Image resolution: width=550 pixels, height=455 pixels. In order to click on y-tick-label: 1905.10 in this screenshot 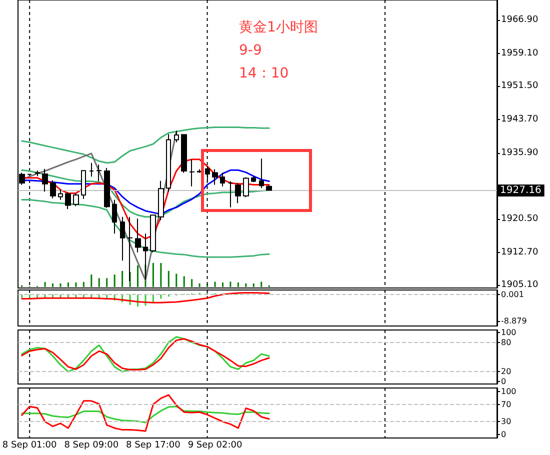, I will do `click(519, 285)`.